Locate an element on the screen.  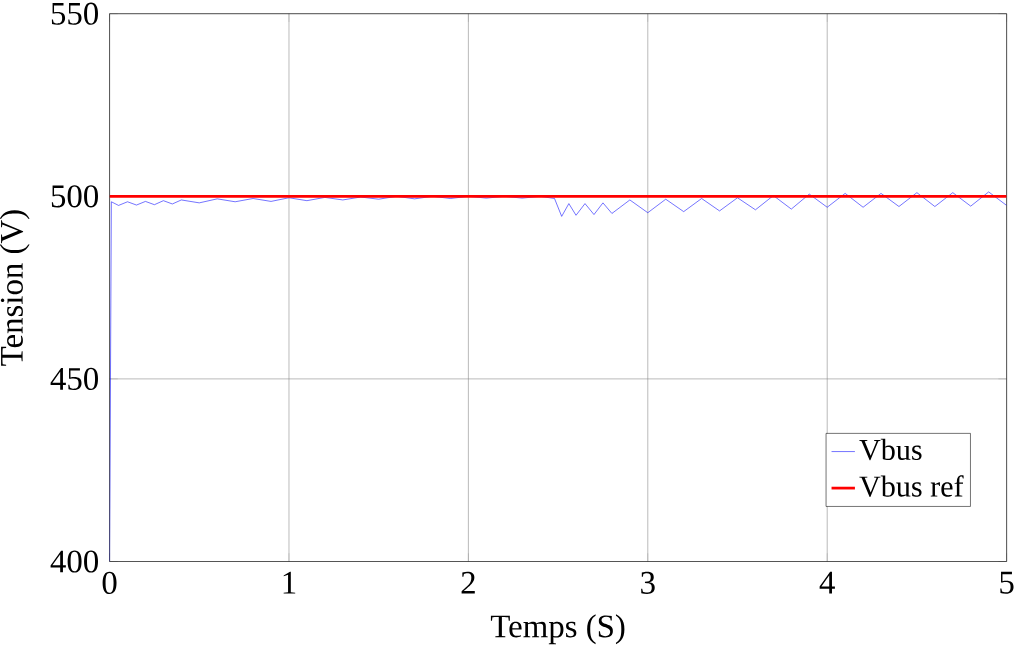
y-tick-label: 500 is located at coordinates (74, 196).